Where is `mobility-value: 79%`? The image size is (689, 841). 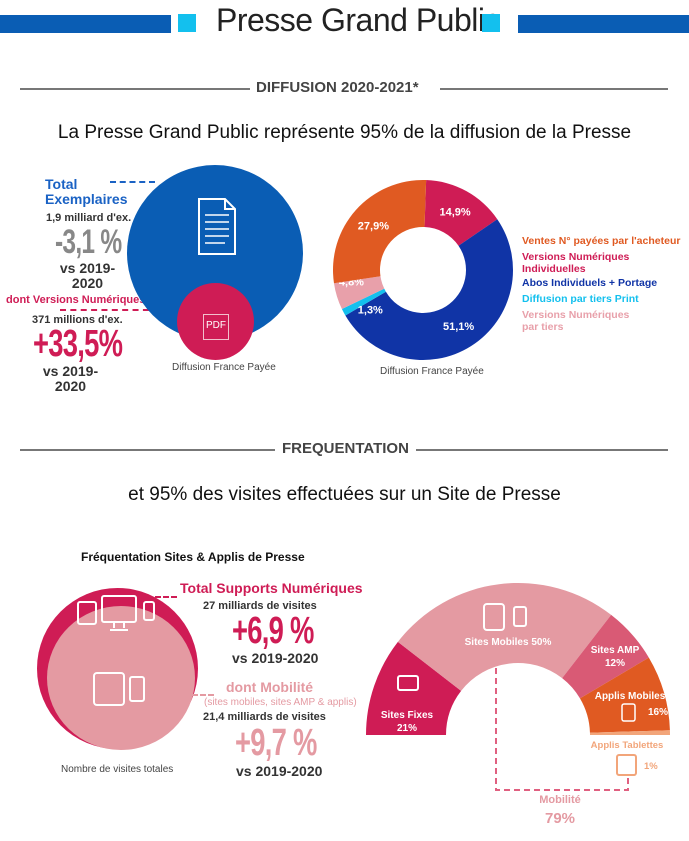
mobility-value: 79% is located at coordinates (560, 818).